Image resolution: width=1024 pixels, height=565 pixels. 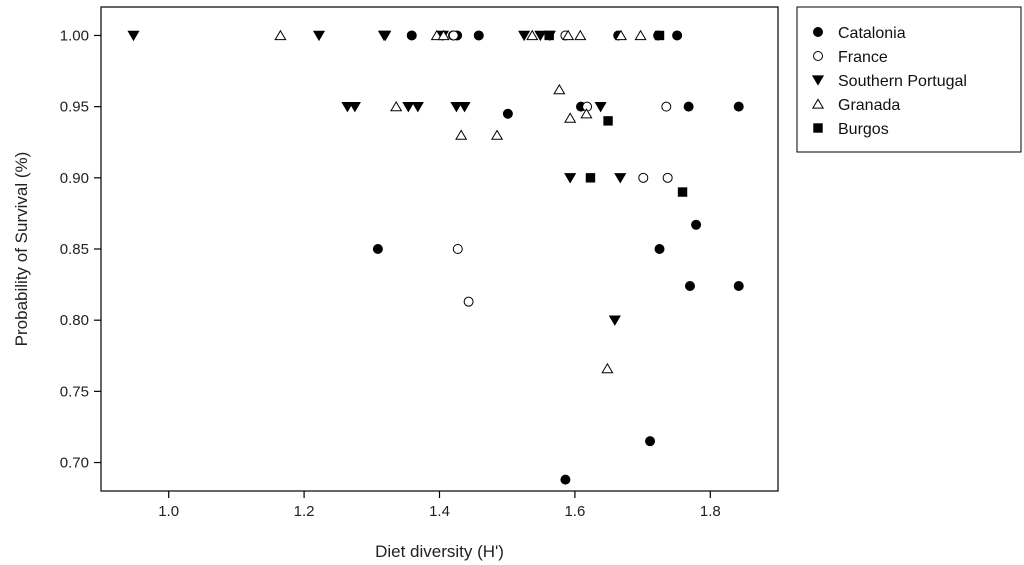 What do you see at coordinates (439, 511) in the screenshot?
I see `x-tick-label: 1.4` at bounding box center [439, 511].